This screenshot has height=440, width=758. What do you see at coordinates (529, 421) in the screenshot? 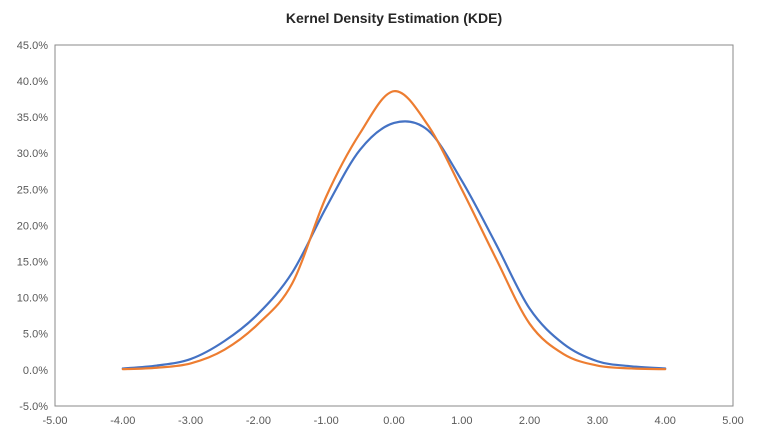
I see `x-tick-label: 2.00` at bounding box center [529, 421].